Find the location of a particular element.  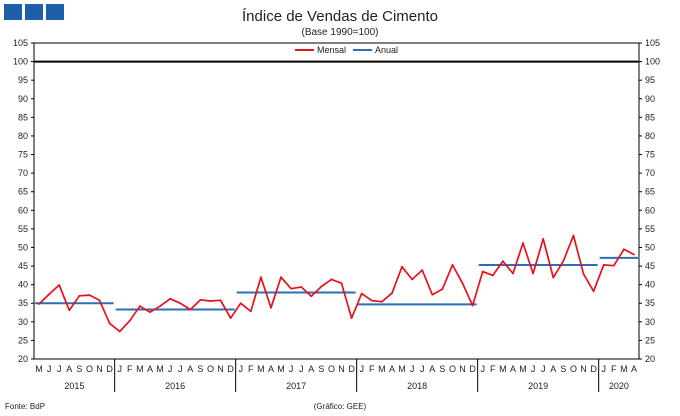

y-tick-label-right: 40 is located at coordinates (650, 285).